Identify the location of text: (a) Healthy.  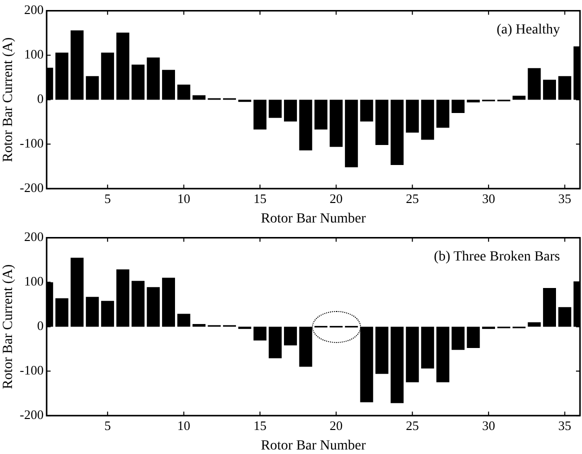
(528, 30).